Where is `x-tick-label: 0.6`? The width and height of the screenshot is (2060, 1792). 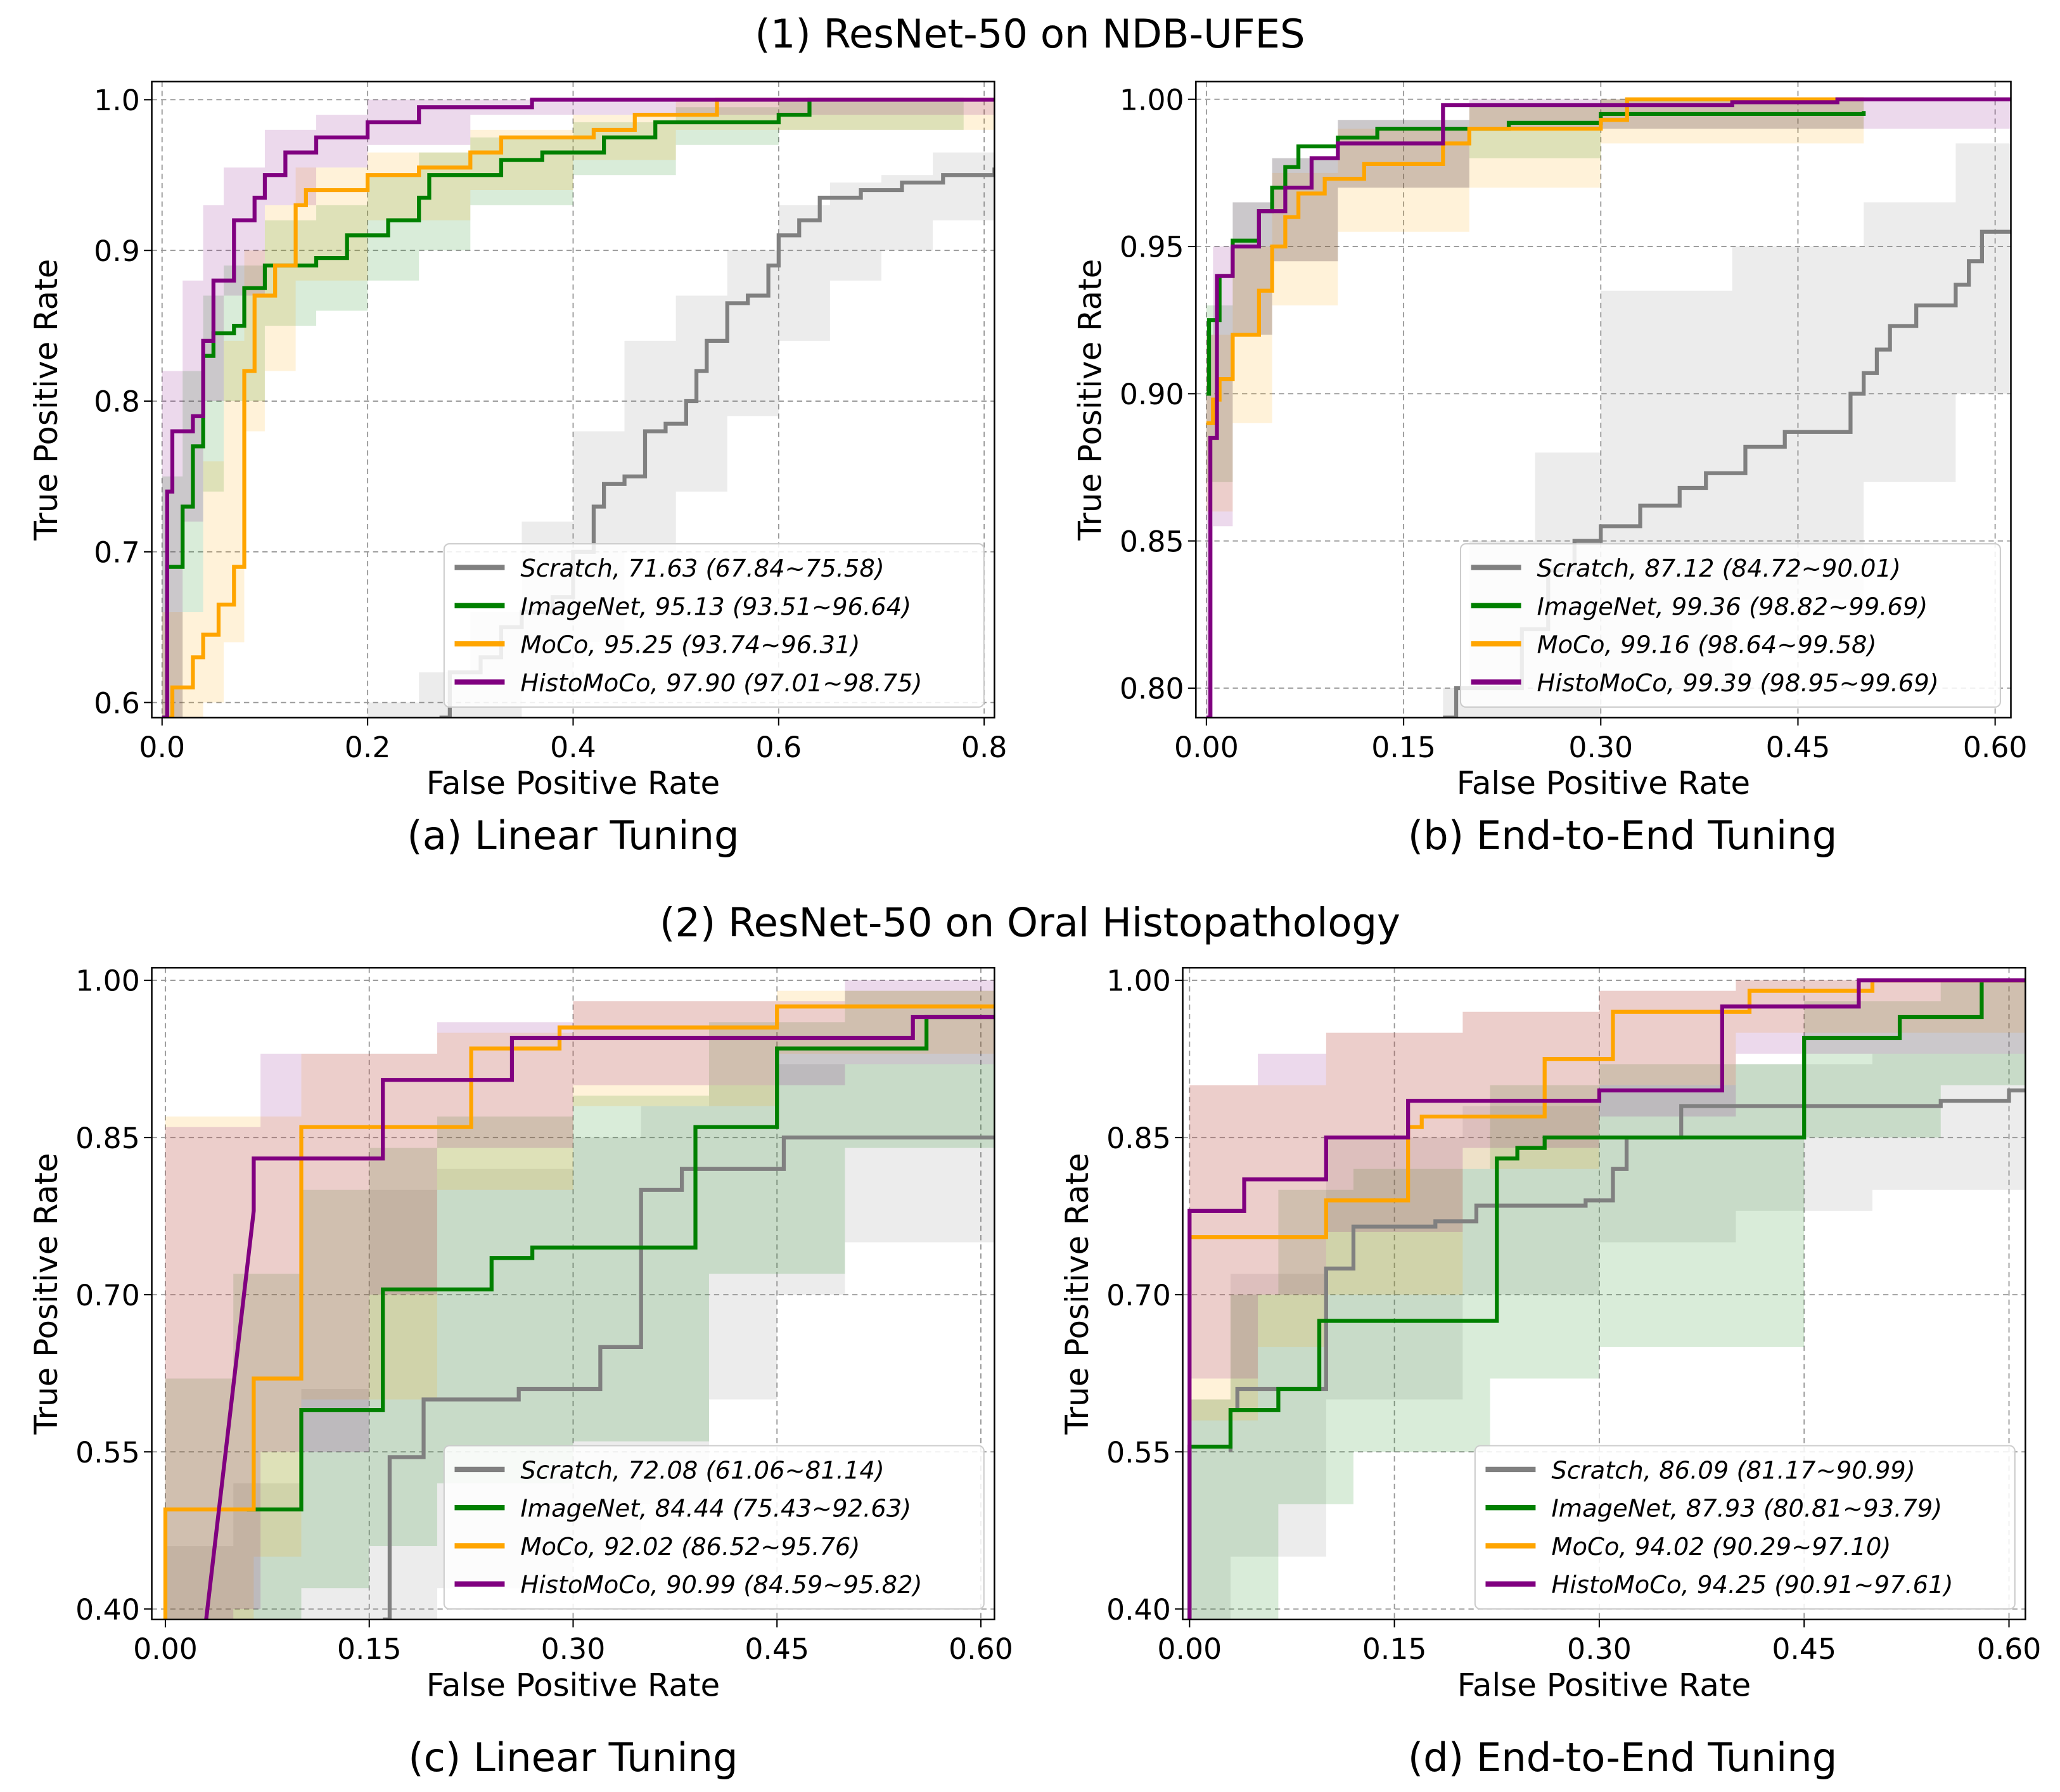 x-tick-label: 0.6 is located at coordinates (778, 747).